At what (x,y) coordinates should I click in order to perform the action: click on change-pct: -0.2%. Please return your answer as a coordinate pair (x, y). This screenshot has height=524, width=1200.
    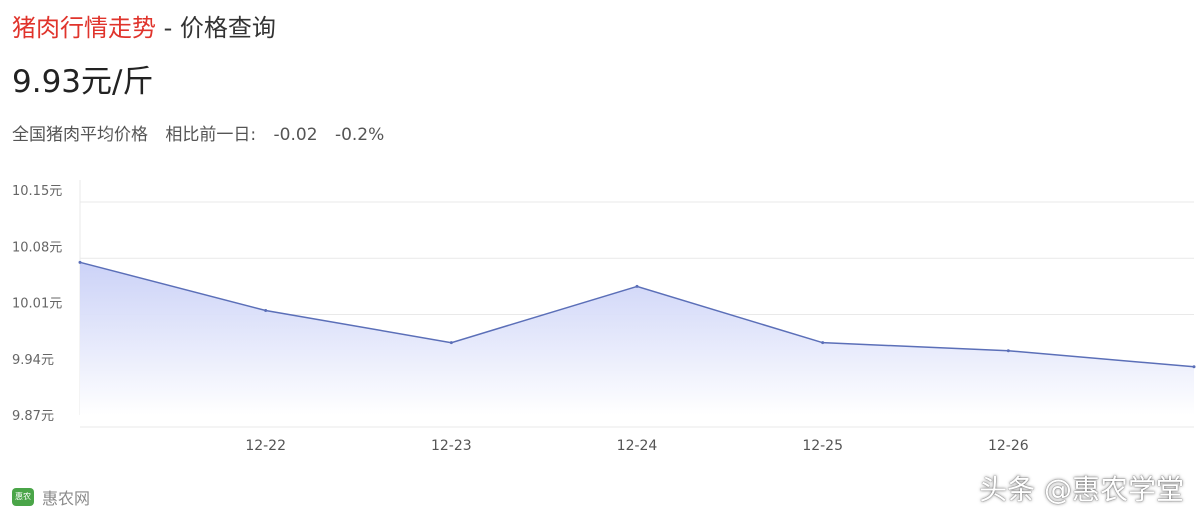
    Looking at the image, I should click on (359, 135).